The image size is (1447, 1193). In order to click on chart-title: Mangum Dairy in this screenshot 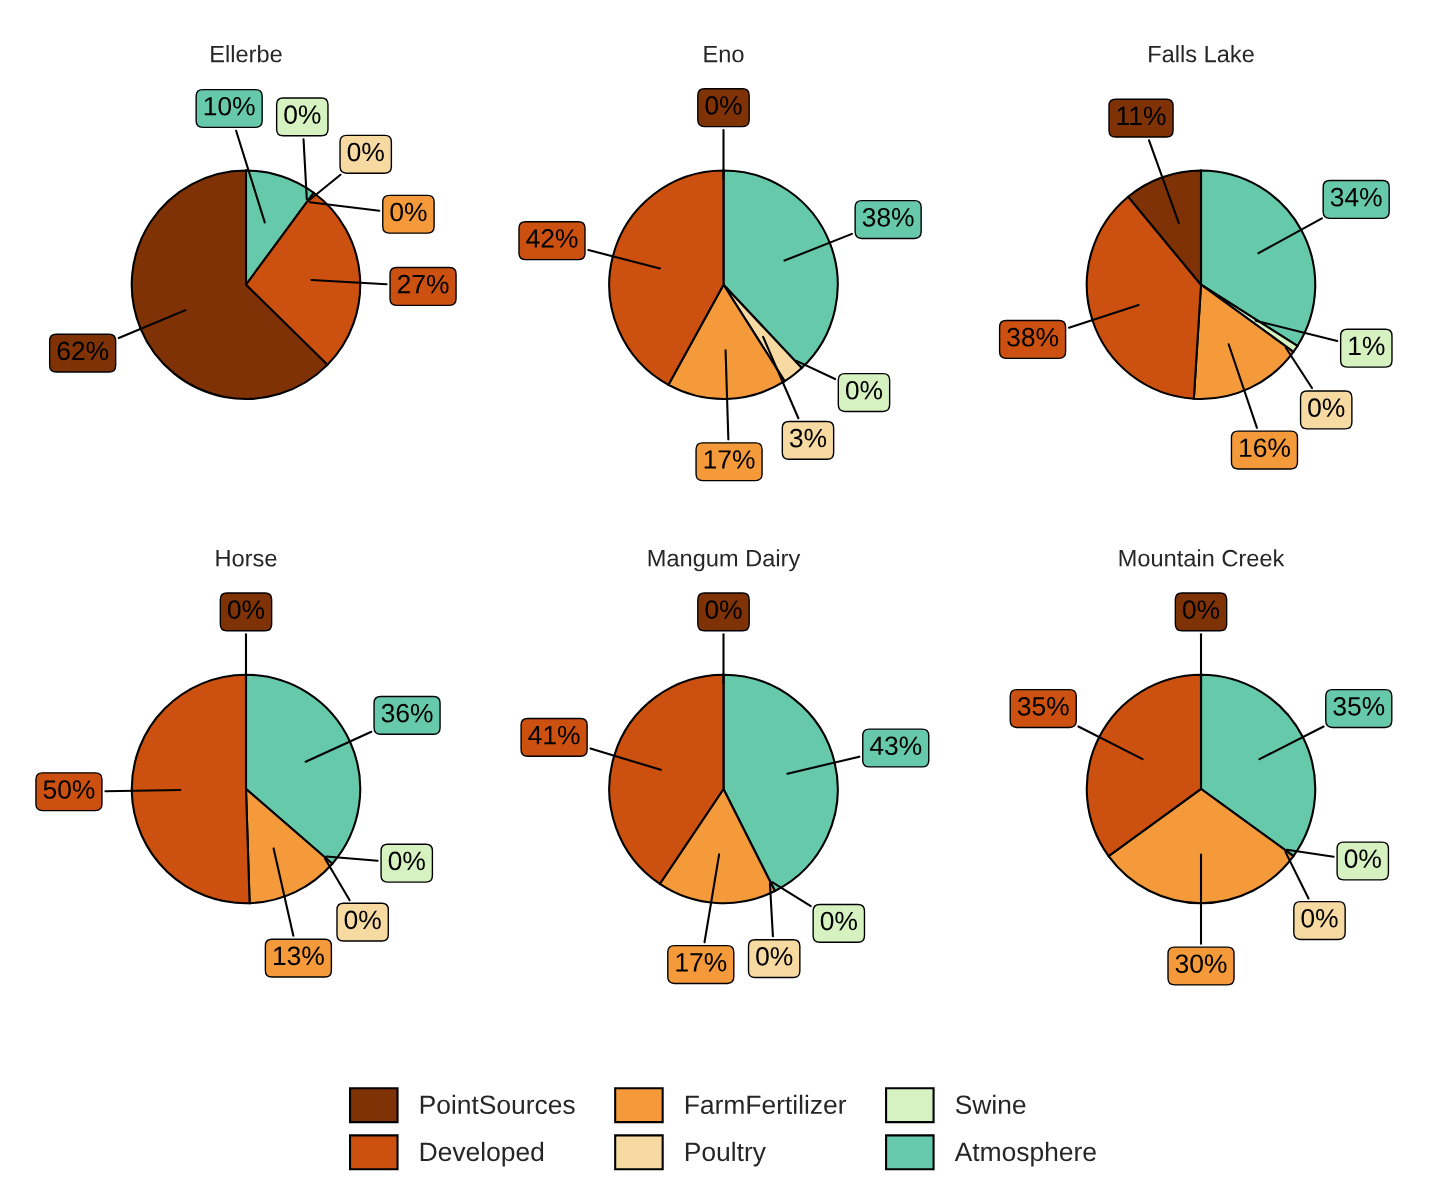, I will do `click(724, 560)`.